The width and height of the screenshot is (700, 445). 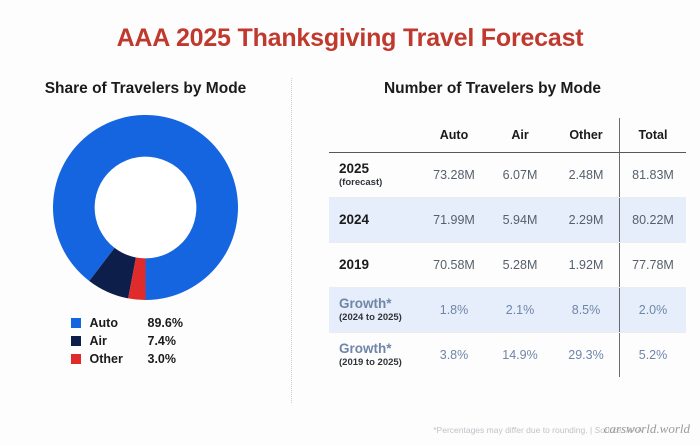 I want to click on cell-total: 81.83M, so click(x=652, y=175).